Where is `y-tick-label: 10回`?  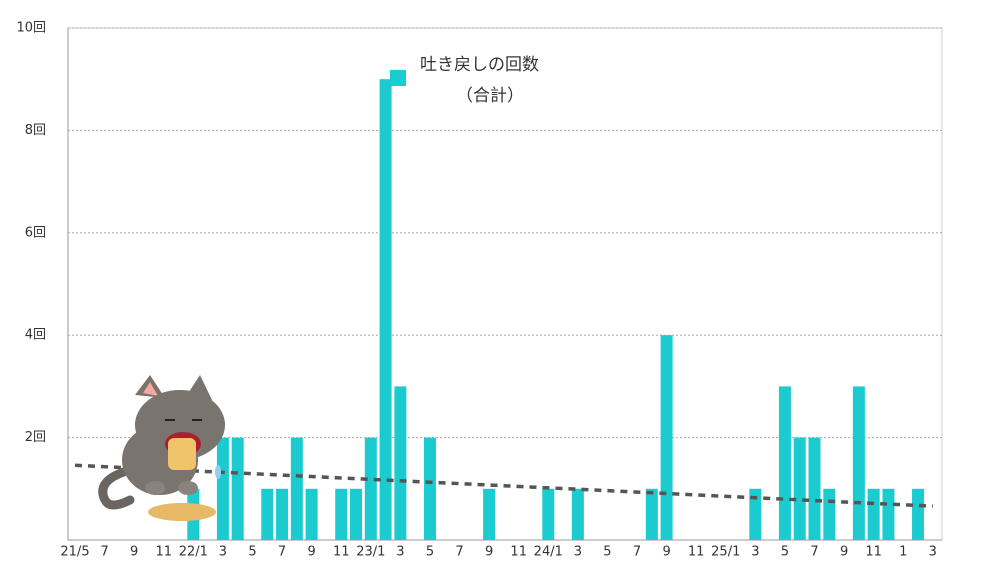
y-tick-label: 10回 is located at coordinates (31, 28).